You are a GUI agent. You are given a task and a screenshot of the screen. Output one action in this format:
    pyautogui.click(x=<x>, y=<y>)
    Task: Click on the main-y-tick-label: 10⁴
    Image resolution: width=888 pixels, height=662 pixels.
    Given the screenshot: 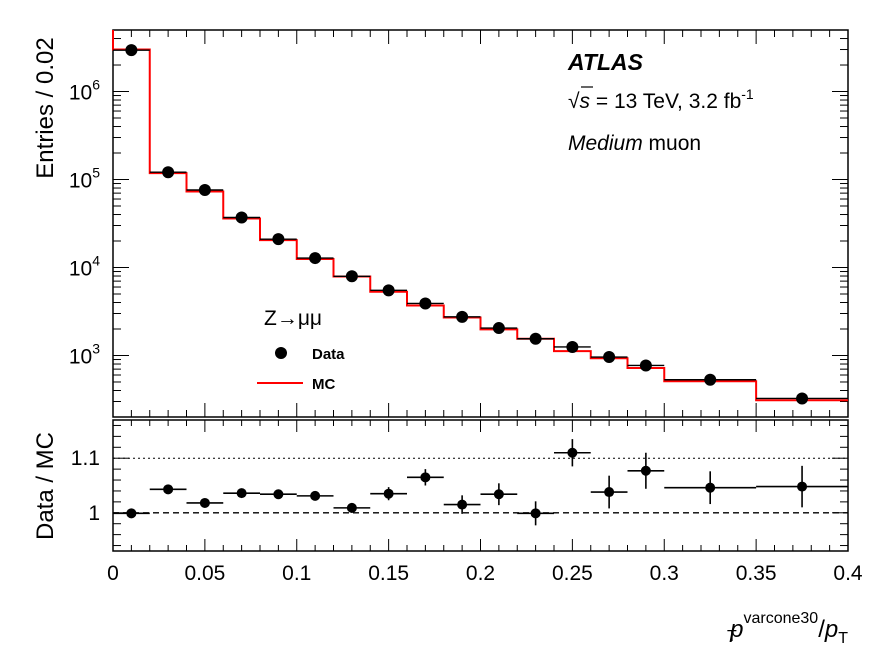 What is the action you would take?
    pyautogui.click(x=84, y=266)
    